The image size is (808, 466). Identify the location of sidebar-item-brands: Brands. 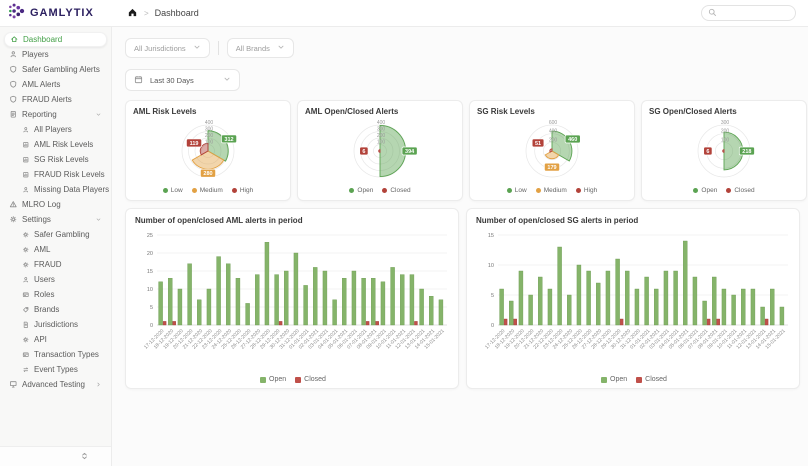
(55, 309).